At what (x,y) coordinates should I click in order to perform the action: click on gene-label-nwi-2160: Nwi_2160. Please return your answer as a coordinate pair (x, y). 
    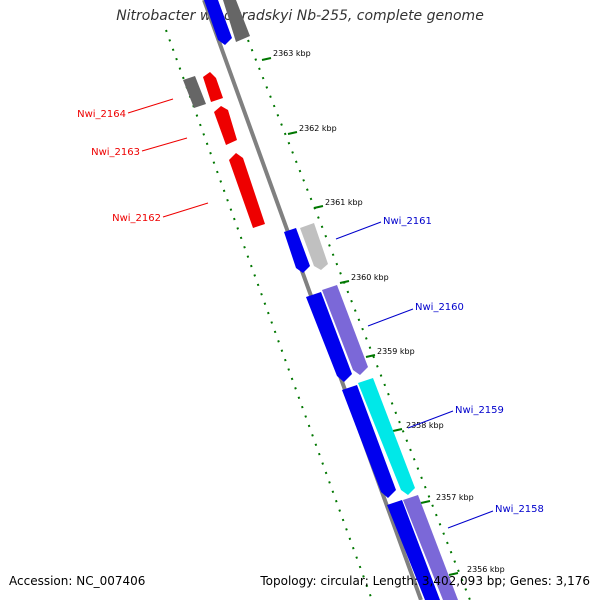
    Looking at the image, I should click on (439, 307).